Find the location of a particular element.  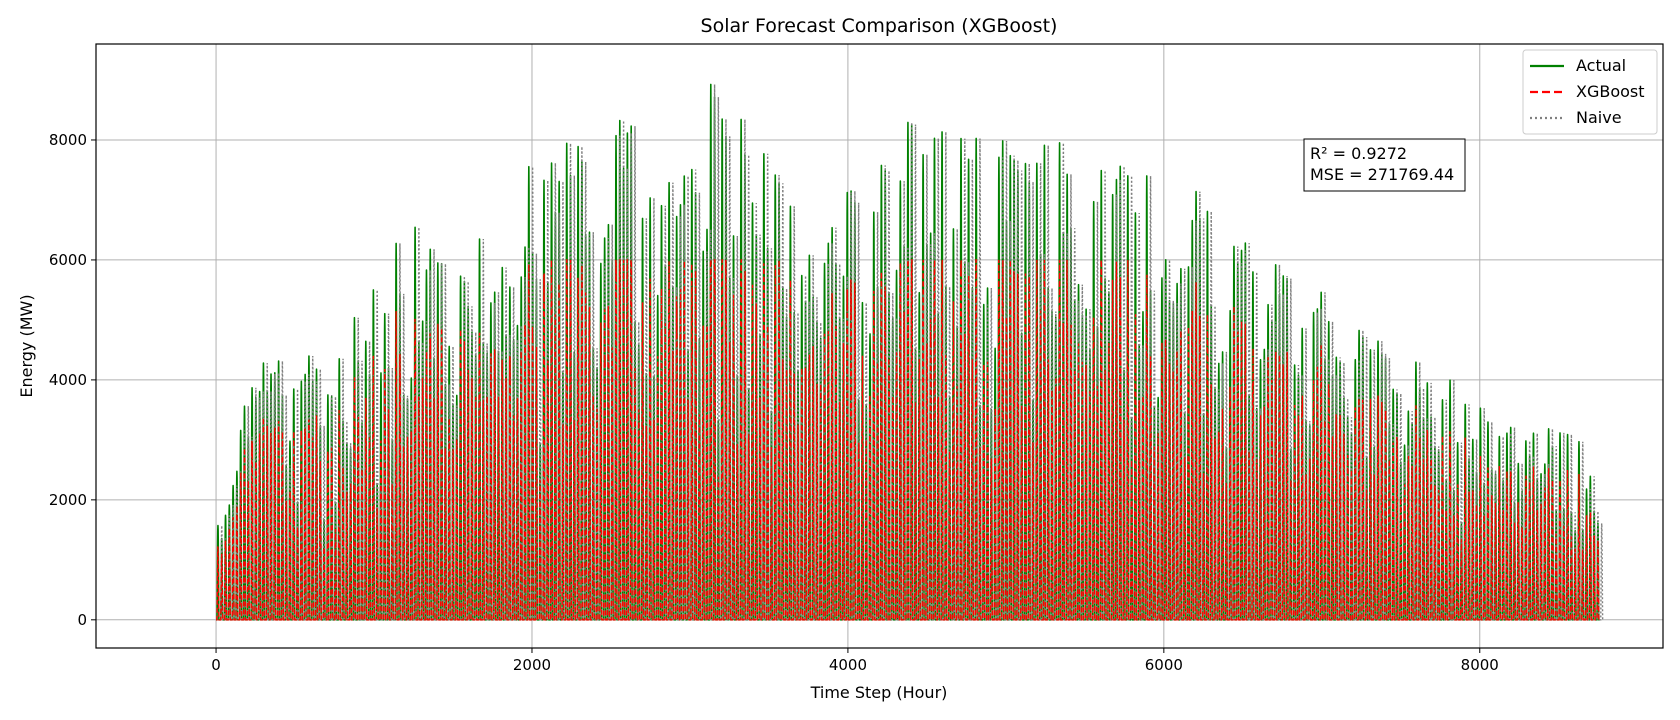

r2-metric: R² = 0.9272 is located at coordinates (1358, 153).